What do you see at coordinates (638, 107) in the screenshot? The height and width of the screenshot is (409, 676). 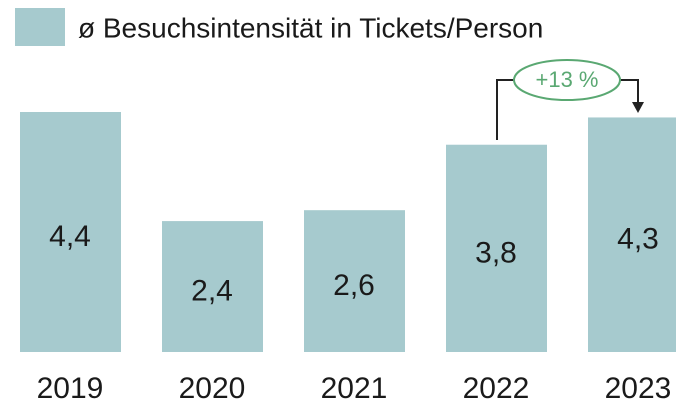 I see `annotation-arrowhead` at bounding box center [638, 107].